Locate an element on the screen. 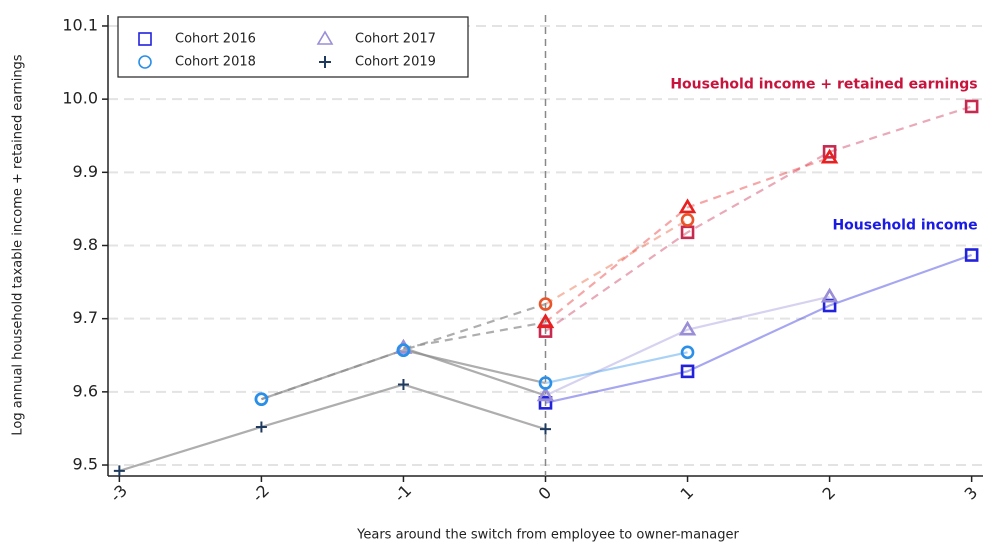  x-tick-label: -2 is located at coordinates (260, 493).